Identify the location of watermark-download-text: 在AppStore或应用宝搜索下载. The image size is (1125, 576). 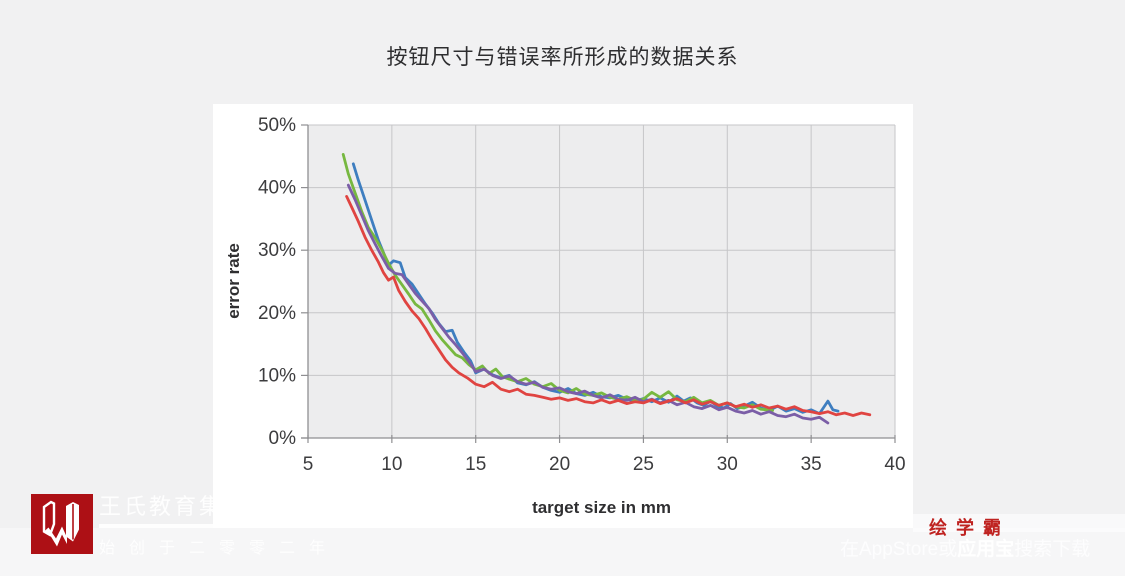
(965, 547).